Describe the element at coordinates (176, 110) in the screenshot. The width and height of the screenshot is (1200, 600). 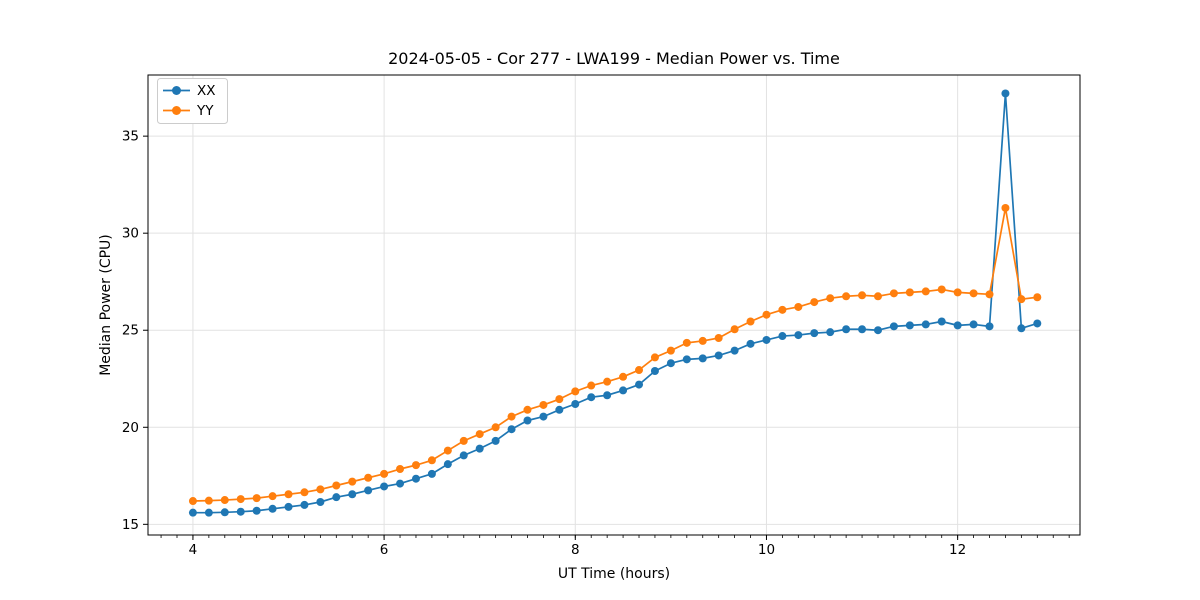
I see `legend-marker-icon-yy` at that location.